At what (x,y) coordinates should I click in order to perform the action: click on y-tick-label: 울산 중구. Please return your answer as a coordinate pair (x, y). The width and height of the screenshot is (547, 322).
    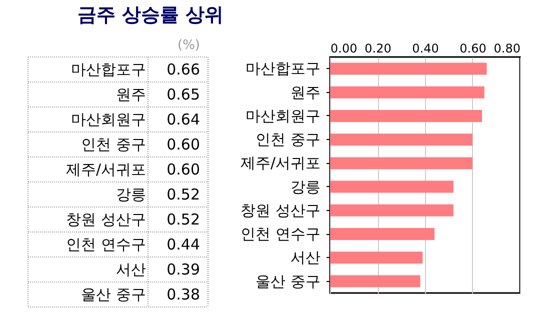
    Looking at the image, I should click on (288, 281).